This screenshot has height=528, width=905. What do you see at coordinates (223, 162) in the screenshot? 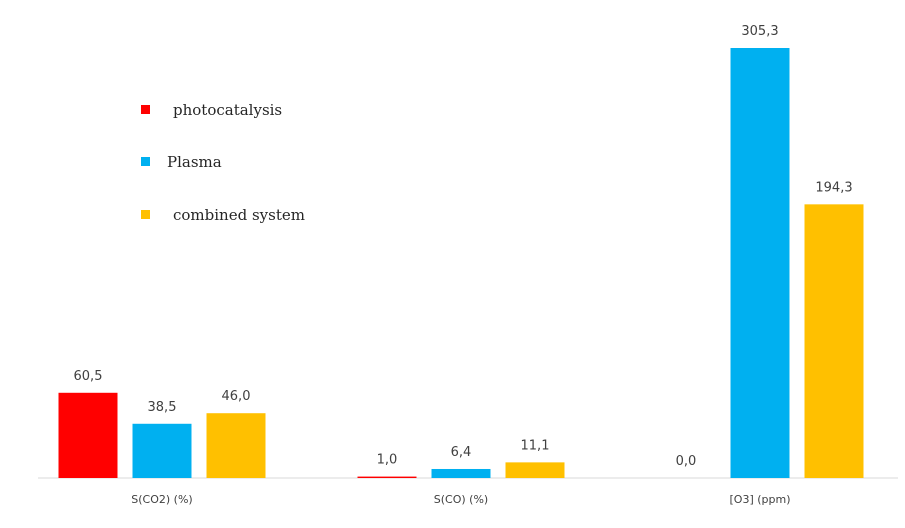
I see `legend: photocatalysis Plasma combined system` at bounding box center [223, 162].